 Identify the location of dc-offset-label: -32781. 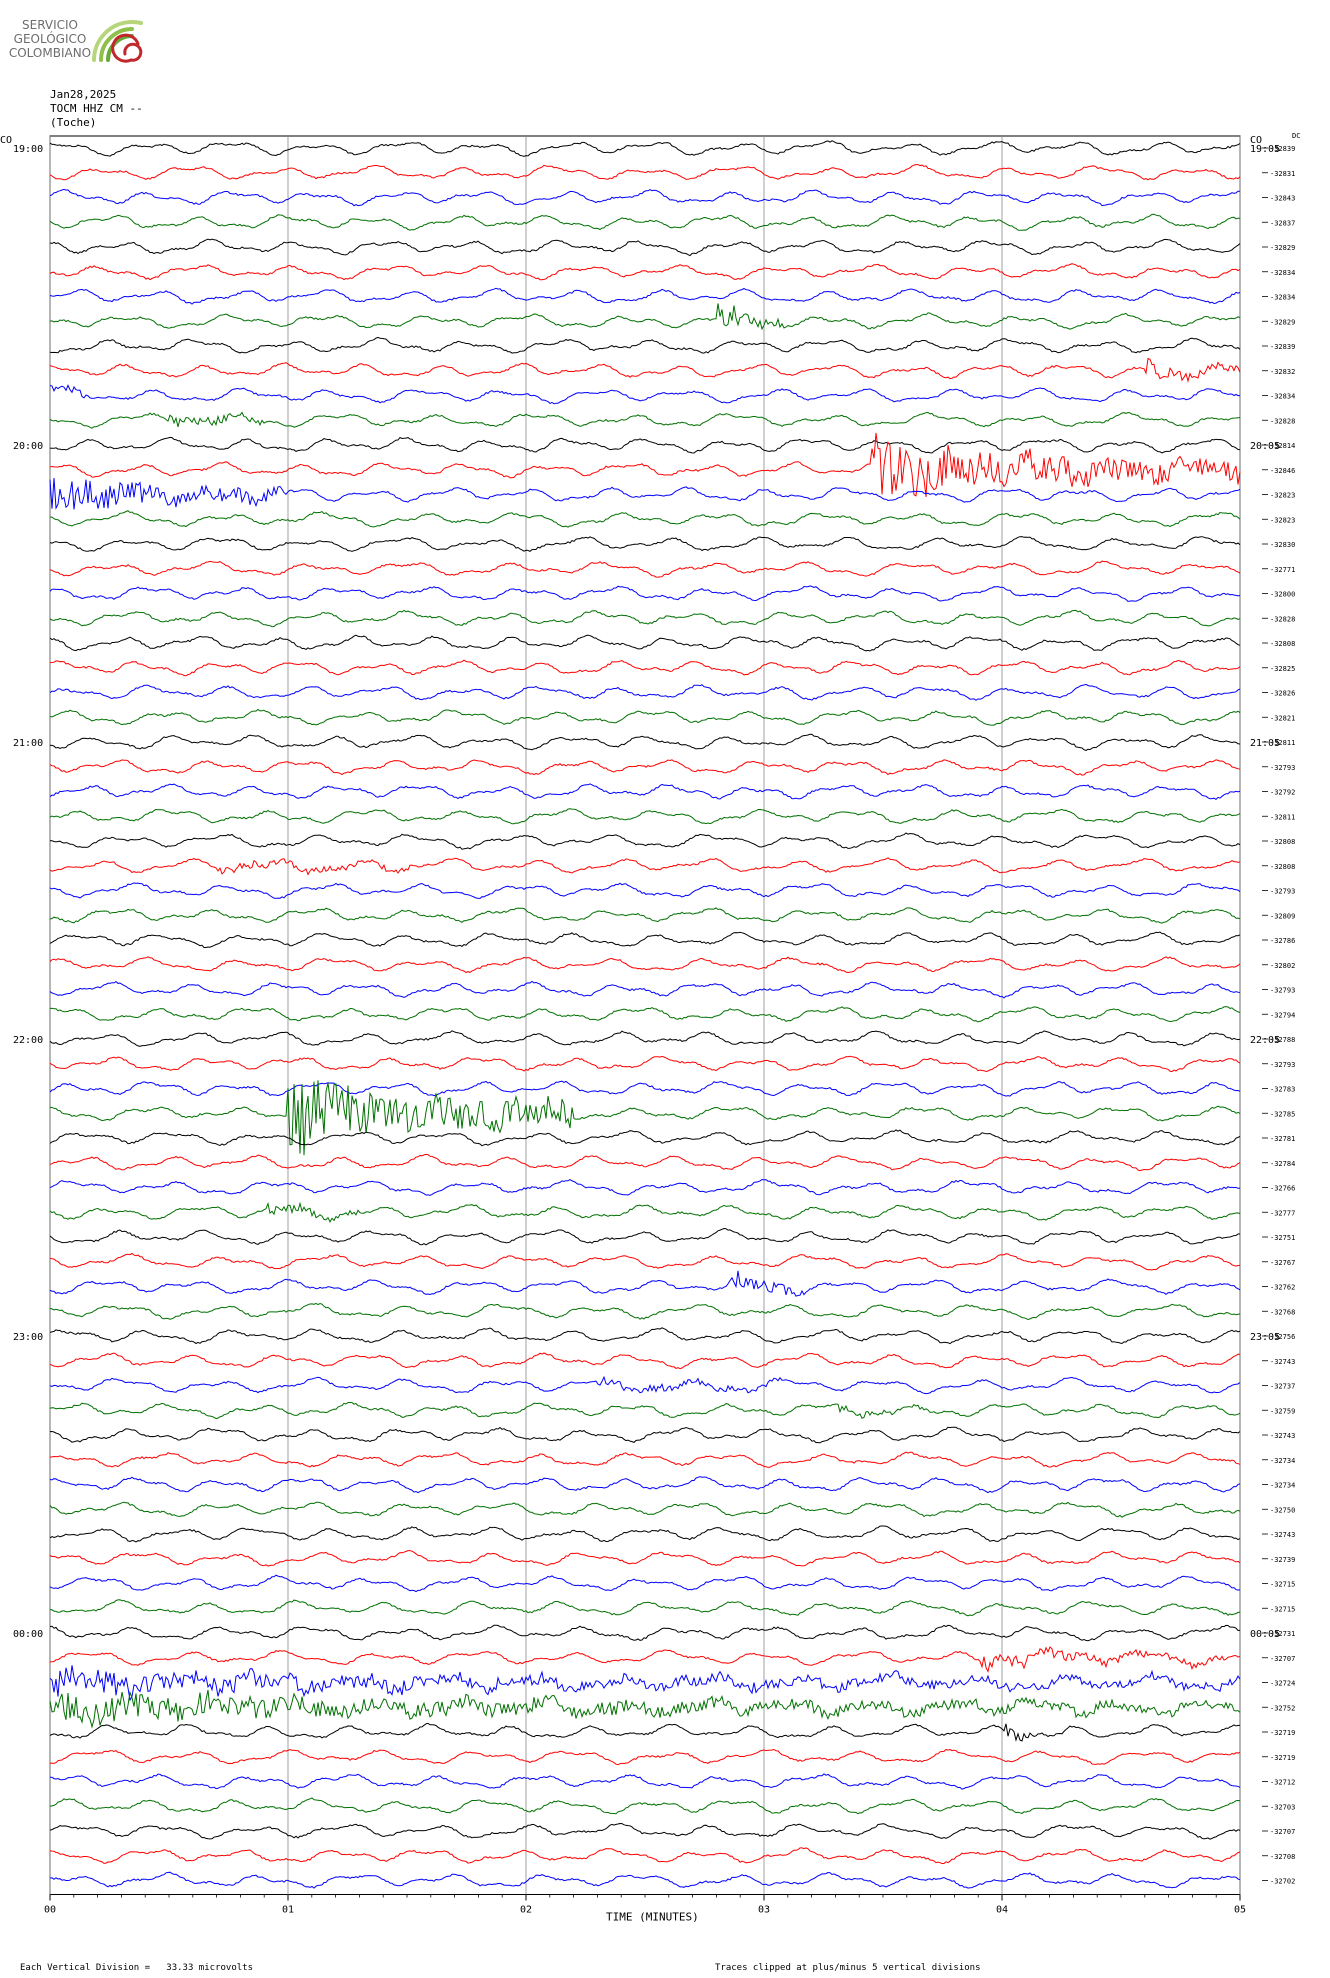
(1282, 1139).